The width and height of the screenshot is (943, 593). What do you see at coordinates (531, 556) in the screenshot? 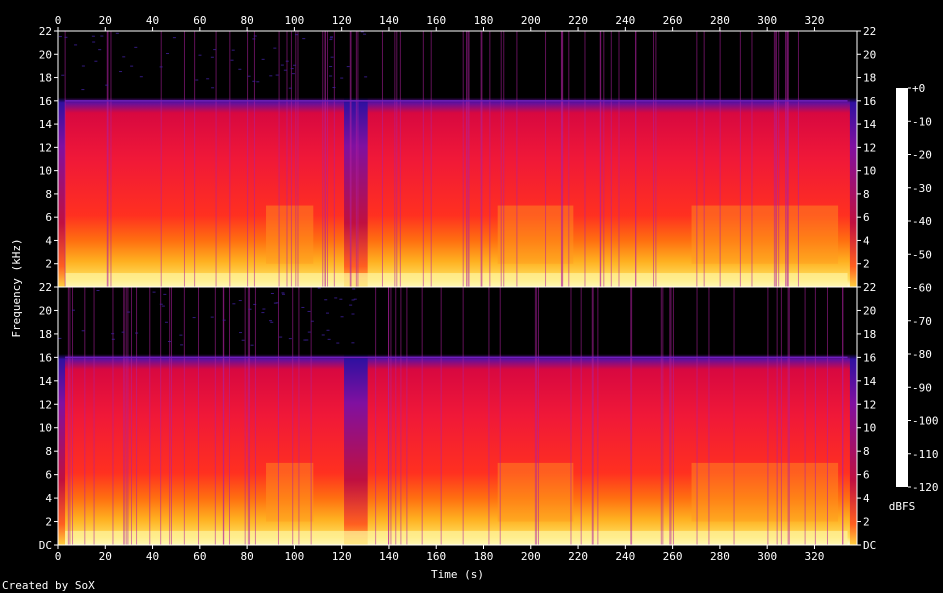
I see `x-tick-label-bottom: 200` at bounding box center [531, 556].